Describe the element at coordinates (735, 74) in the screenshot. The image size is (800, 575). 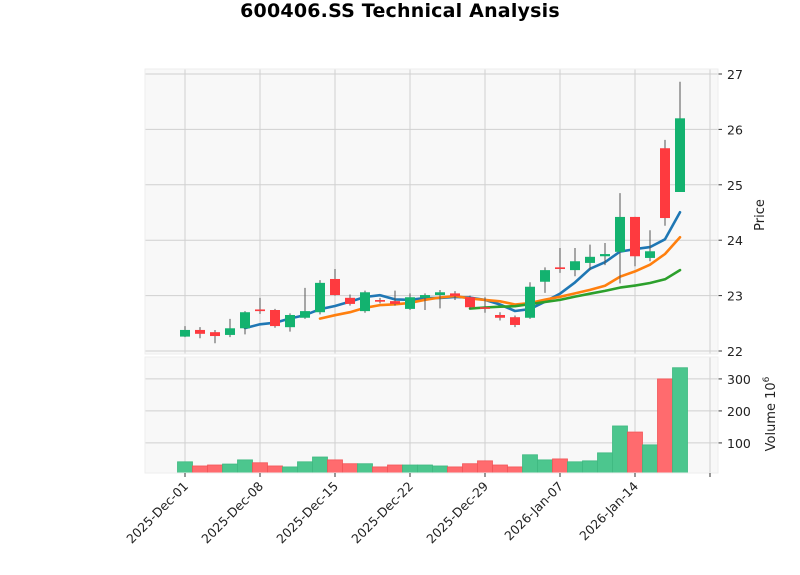
I see `y-tick-label: 27` at that location.